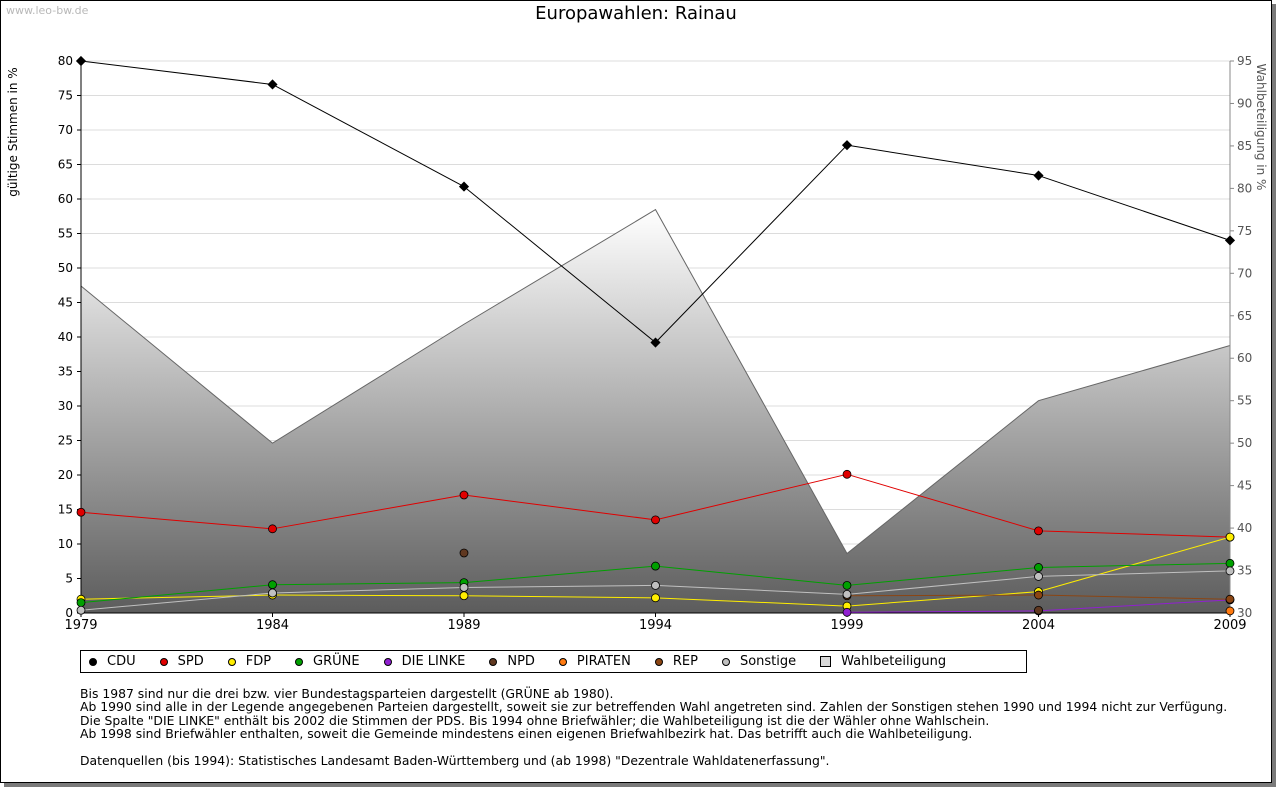 The width and height of the screenshot is (1280, 791). What do you see at coordinates (1244, 188) in the screenshot?
I see `y-right-tick-label: 80` at bounding box center [1244, 188].